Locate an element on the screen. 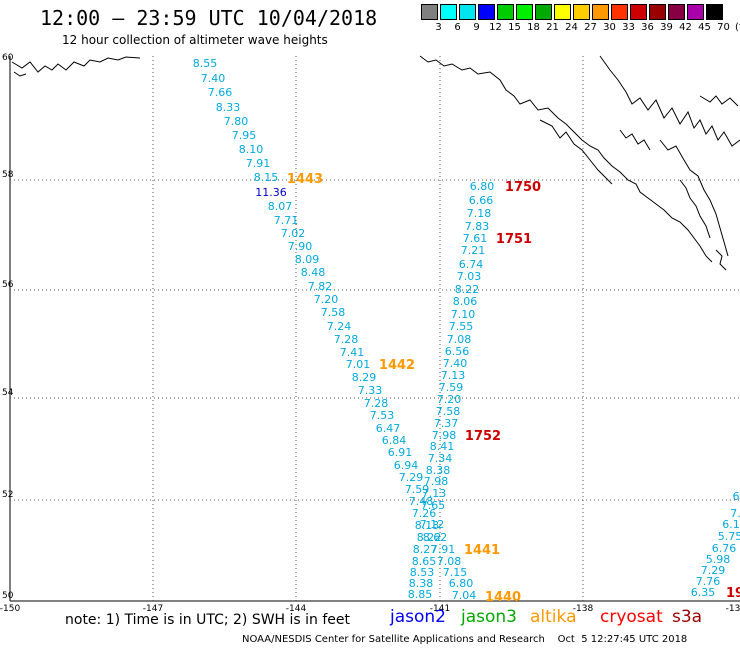  wave-height-value: 7.21 is located at coordinates (473, 250).